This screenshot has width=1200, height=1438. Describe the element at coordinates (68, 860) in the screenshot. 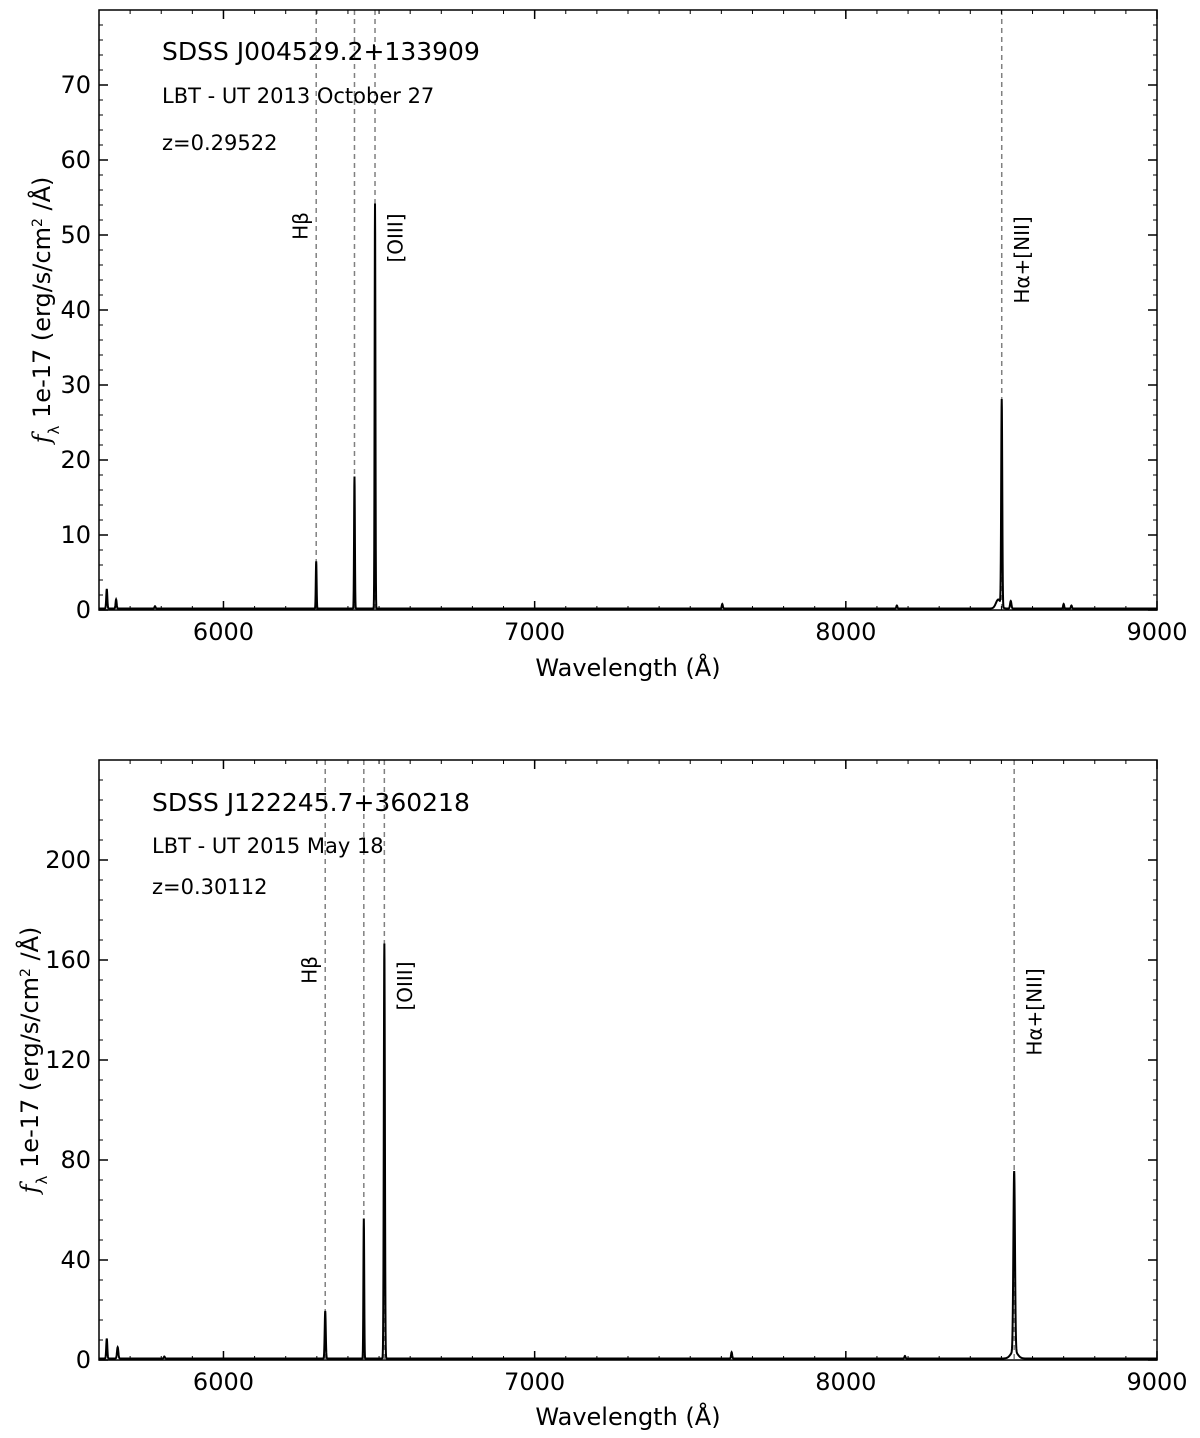

I see `y-tick-label: 200` at that location.